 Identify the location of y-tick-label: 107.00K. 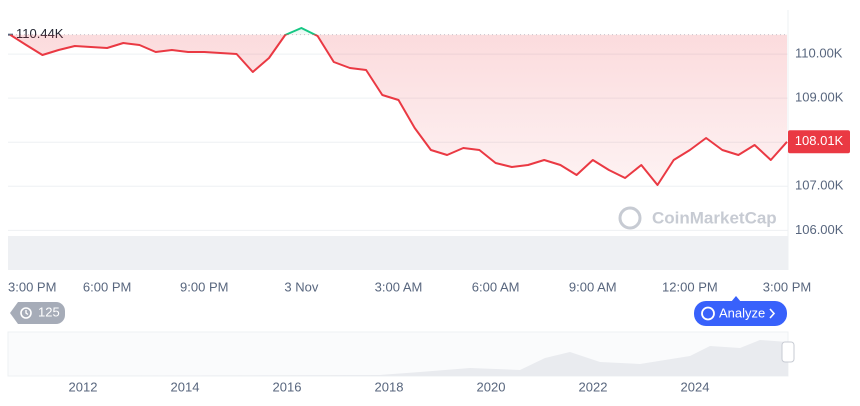
(819, 185).